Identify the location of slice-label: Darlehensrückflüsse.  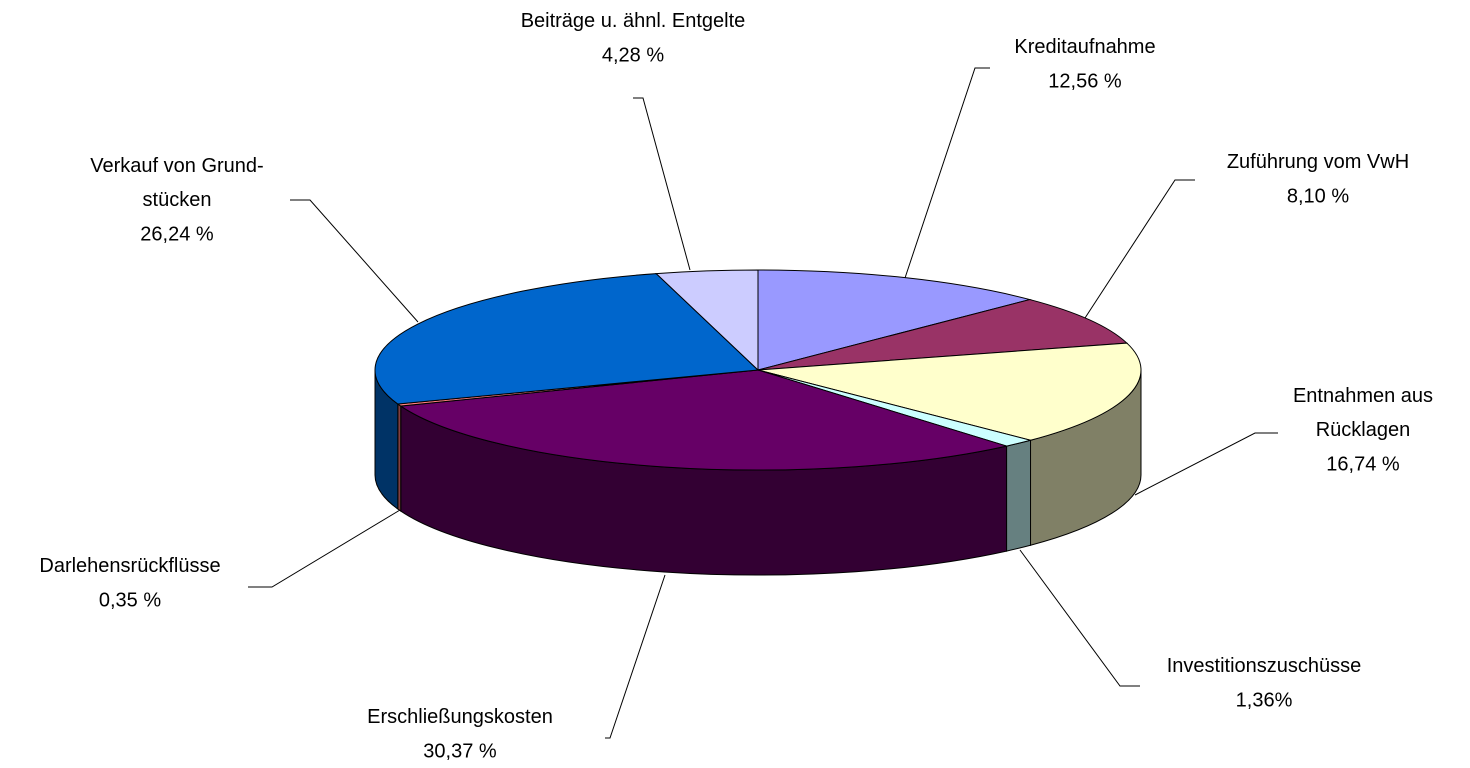
(129, 566).